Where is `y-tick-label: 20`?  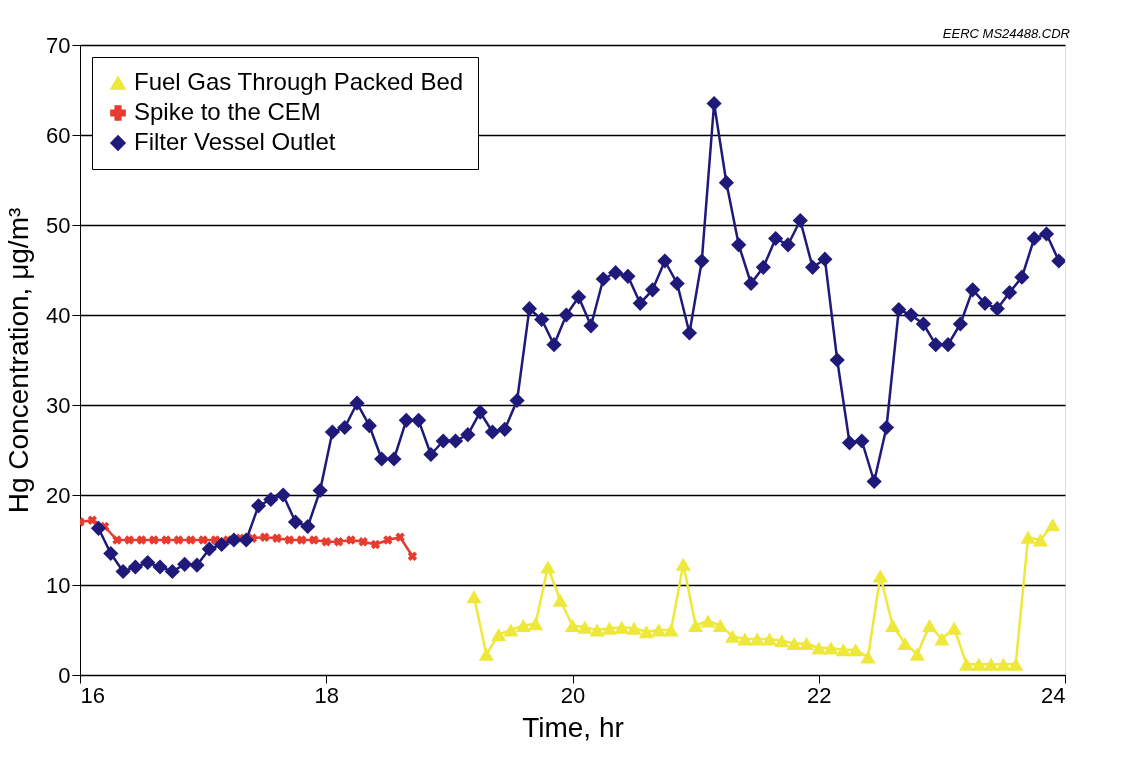 y-tick-label: 20 is located at coordinates (58, 495).